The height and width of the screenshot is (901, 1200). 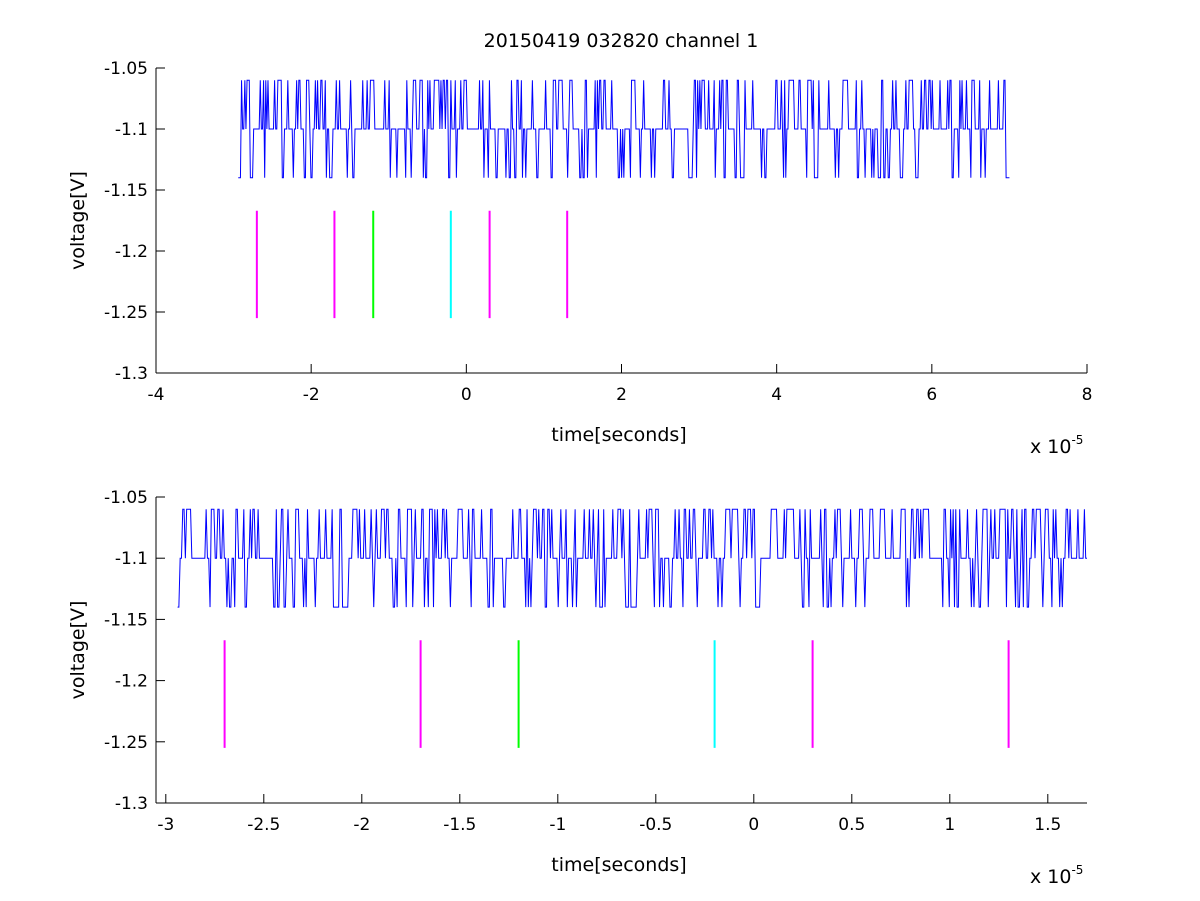 What do you see at coordinates (263, 825) in the screenshot?
I see `x-tick-label: -2.5` at bounding box center [263, 825].